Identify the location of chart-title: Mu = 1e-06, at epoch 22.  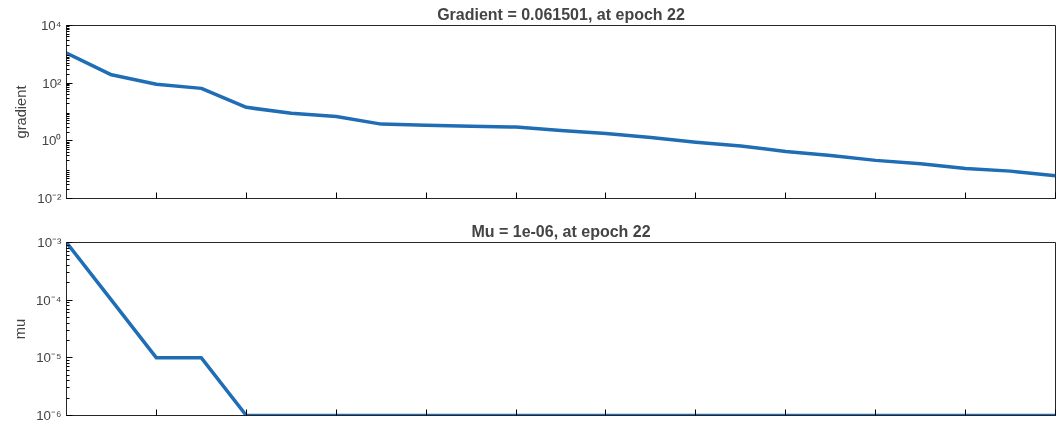
(561, 231).